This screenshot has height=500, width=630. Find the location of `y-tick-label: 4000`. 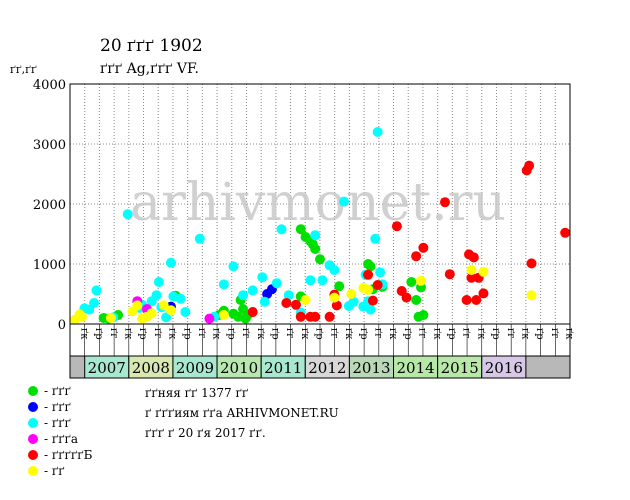

y-tick-label: 4000 is located at coordinates (49, 85).